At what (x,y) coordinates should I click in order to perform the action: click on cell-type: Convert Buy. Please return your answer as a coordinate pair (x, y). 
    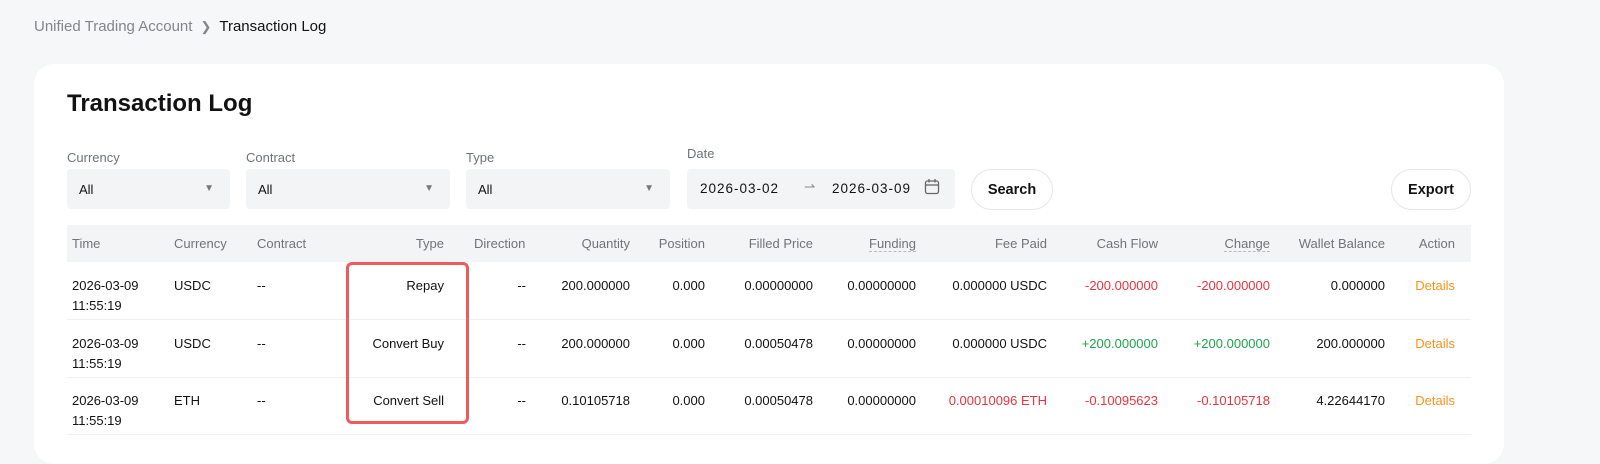
    Looking at the image, I should click on (408, 343).